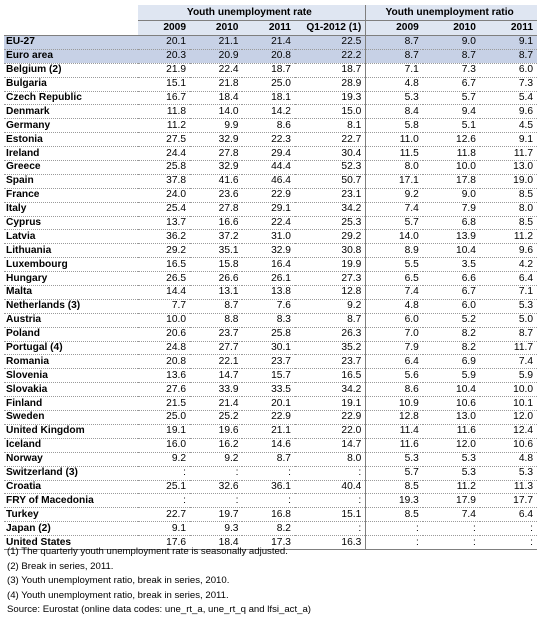 This screenshot has width=541, height=626. I want to click on country-name: Croatia, so click(71, 487).